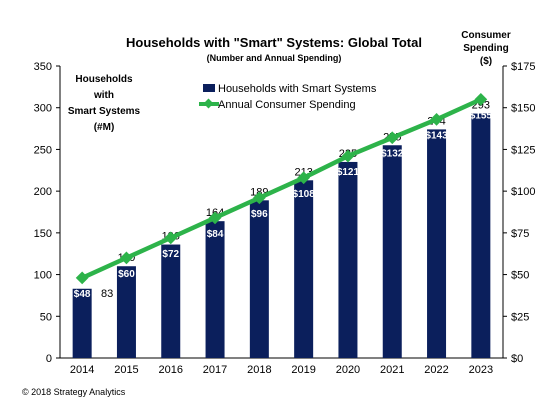  Describe the element at coordinates (392, 154) in the screenshot. I see `line-value-label: $132` at that location.